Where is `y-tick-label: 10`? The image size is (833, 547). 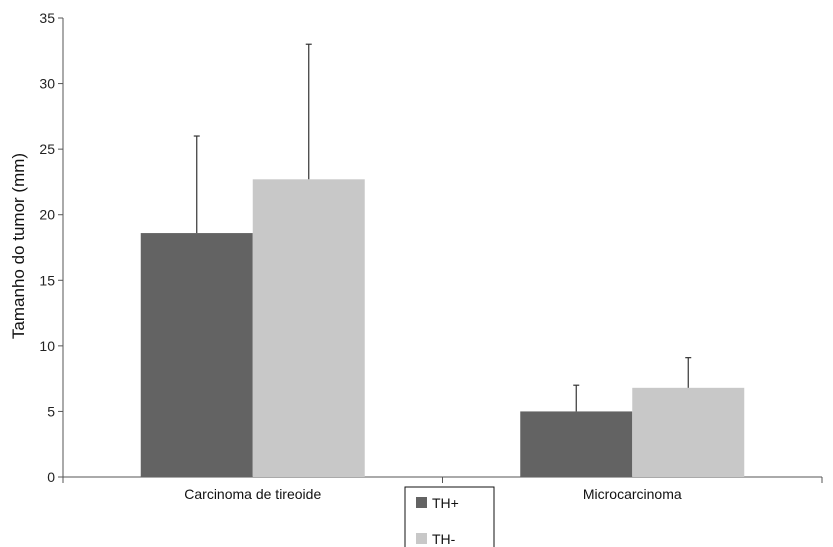 y-tick-label: 10 is located at coordinates (47, 346).